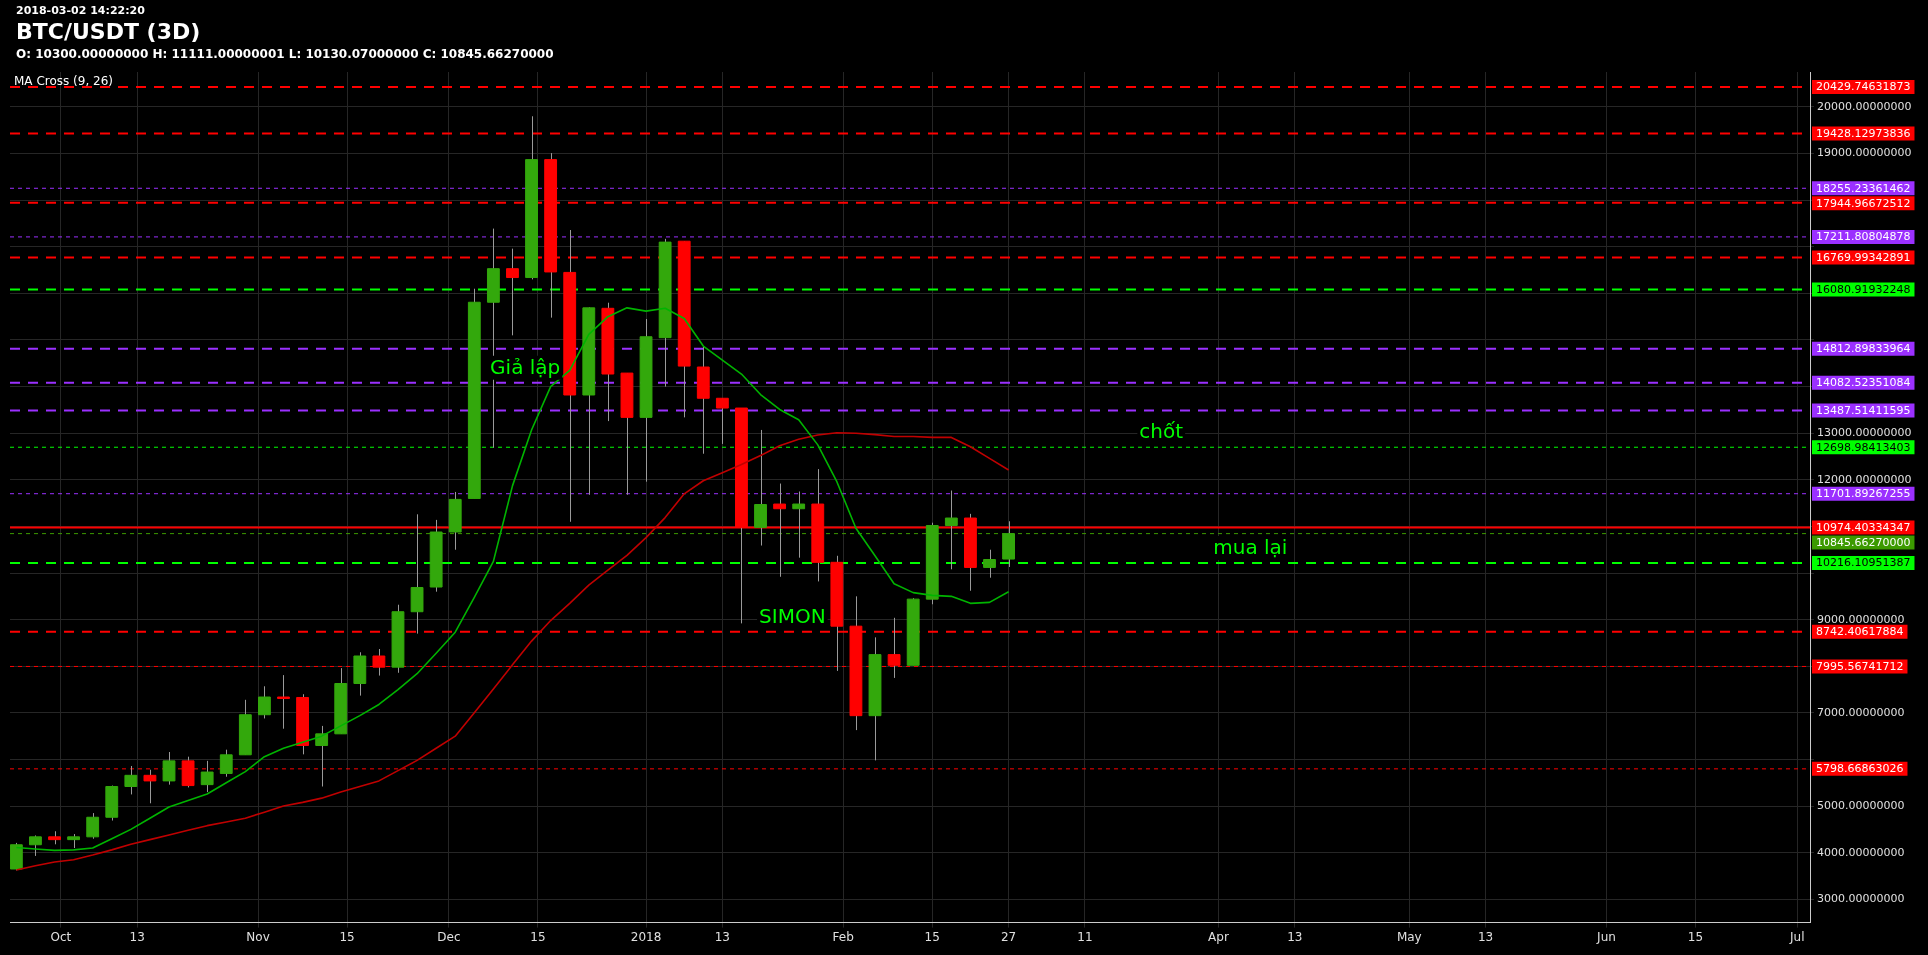 Image resolution: width=1928 pixels, height=955 pixels. I want to click on ref-line-label: 10845.66270000, so click(1863, 542).